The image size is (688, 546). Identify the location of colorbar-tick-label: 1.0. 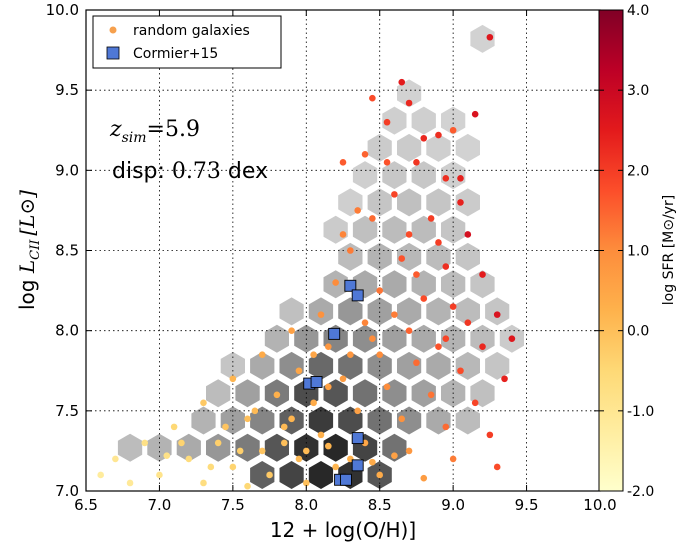
(638, 252).